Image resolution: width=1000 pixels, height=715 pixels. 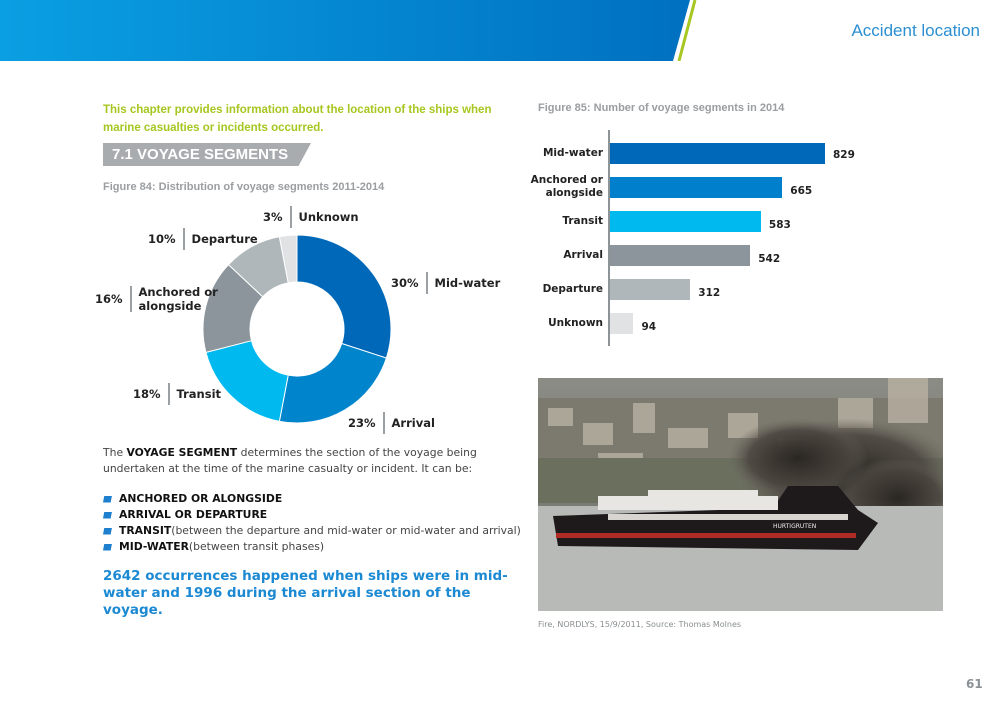 I want to click on donut-slice-mid-water, so click(x=344, y=296).